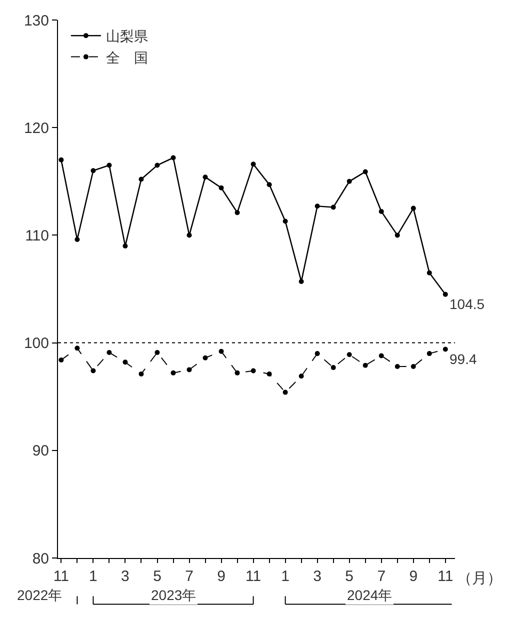  What do you see at coordinates (36, 343) in the screenshot?
I see `y-tick-label: 100` at bounding box center [36, 343].